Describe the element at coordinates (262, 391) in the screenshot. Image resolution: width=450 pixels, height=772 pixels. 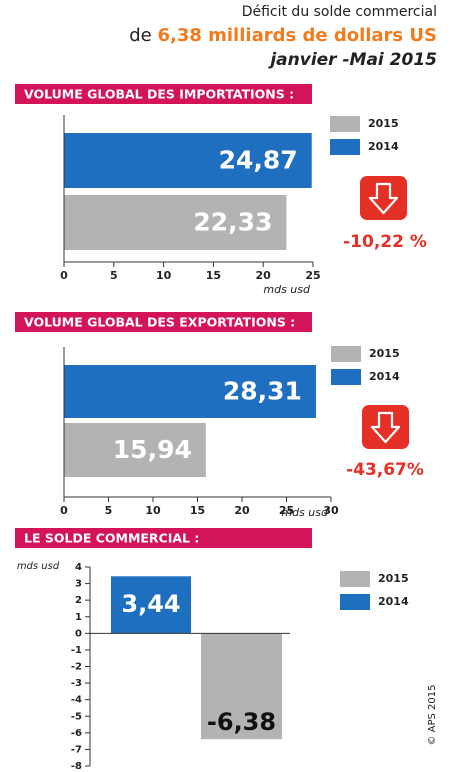
I see `value-label: 28,31` at that location.